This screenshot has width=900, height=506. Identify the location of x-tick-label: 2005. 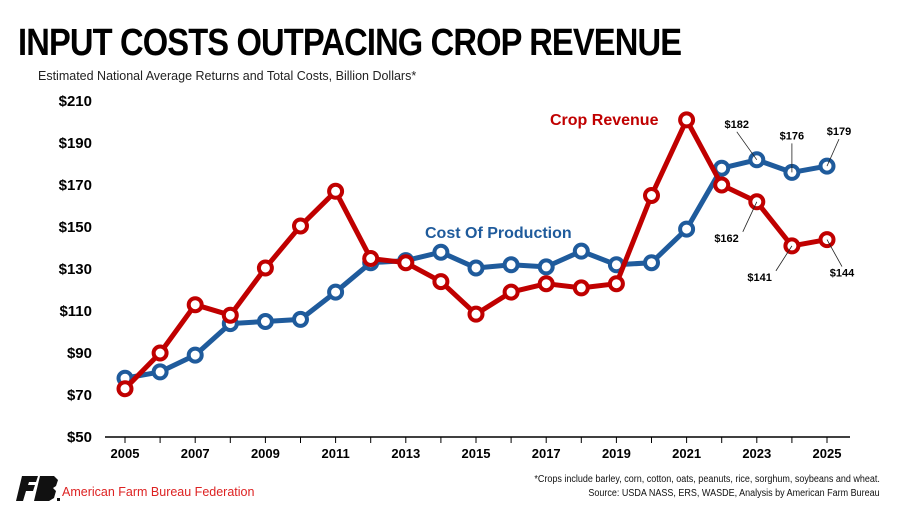
(125, 453).